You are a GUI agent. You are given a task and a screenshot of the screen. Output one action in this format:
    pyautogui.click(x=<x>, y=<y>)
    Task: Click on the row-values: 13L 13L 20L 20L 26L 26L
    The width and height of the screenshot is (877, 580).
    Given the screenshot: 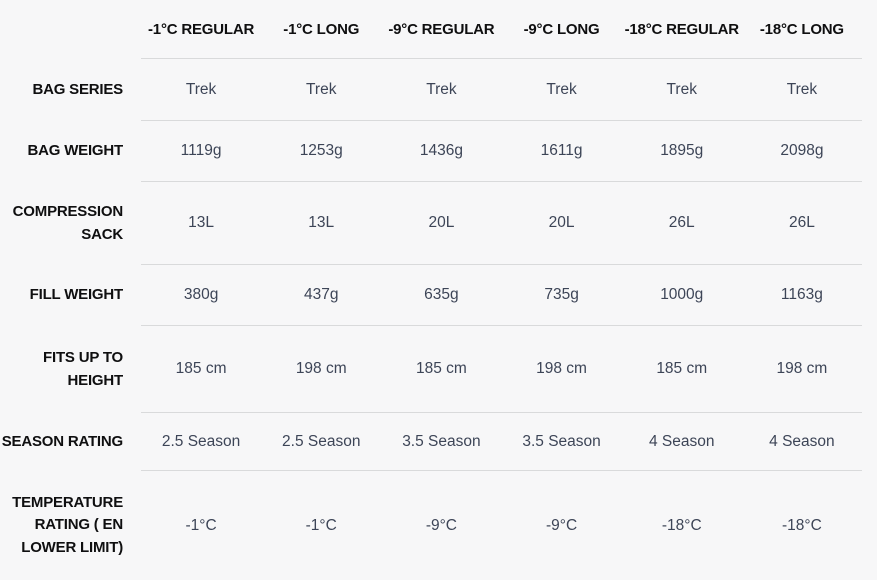 What is the action you would take?
    pyautogui.click(x=501, y=223)
    